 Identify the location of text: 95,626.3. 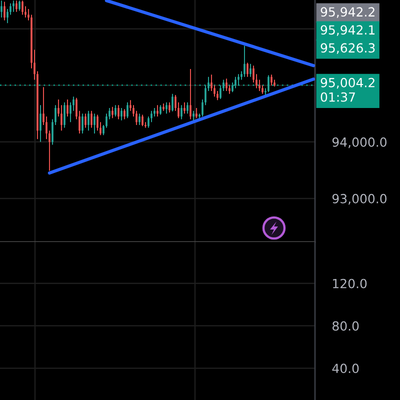
(347, 48).